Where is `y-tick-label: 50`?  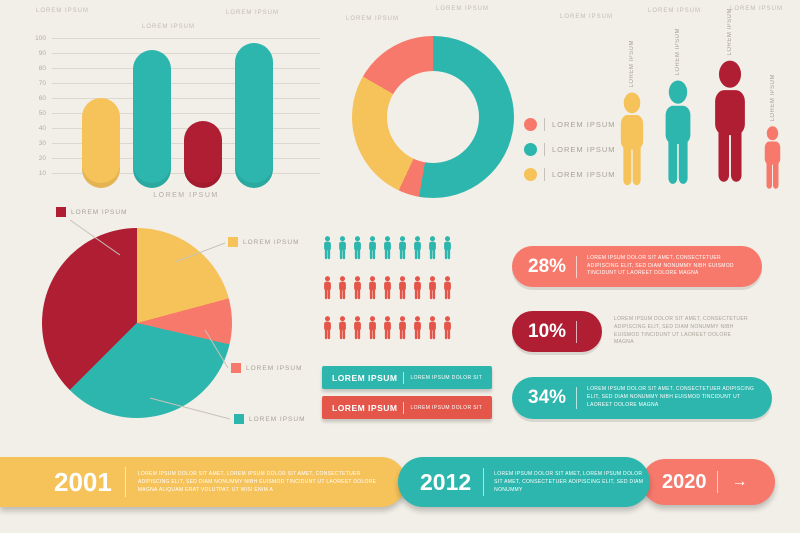 y-tick-label: 50 is located at coordinates (42, 113).